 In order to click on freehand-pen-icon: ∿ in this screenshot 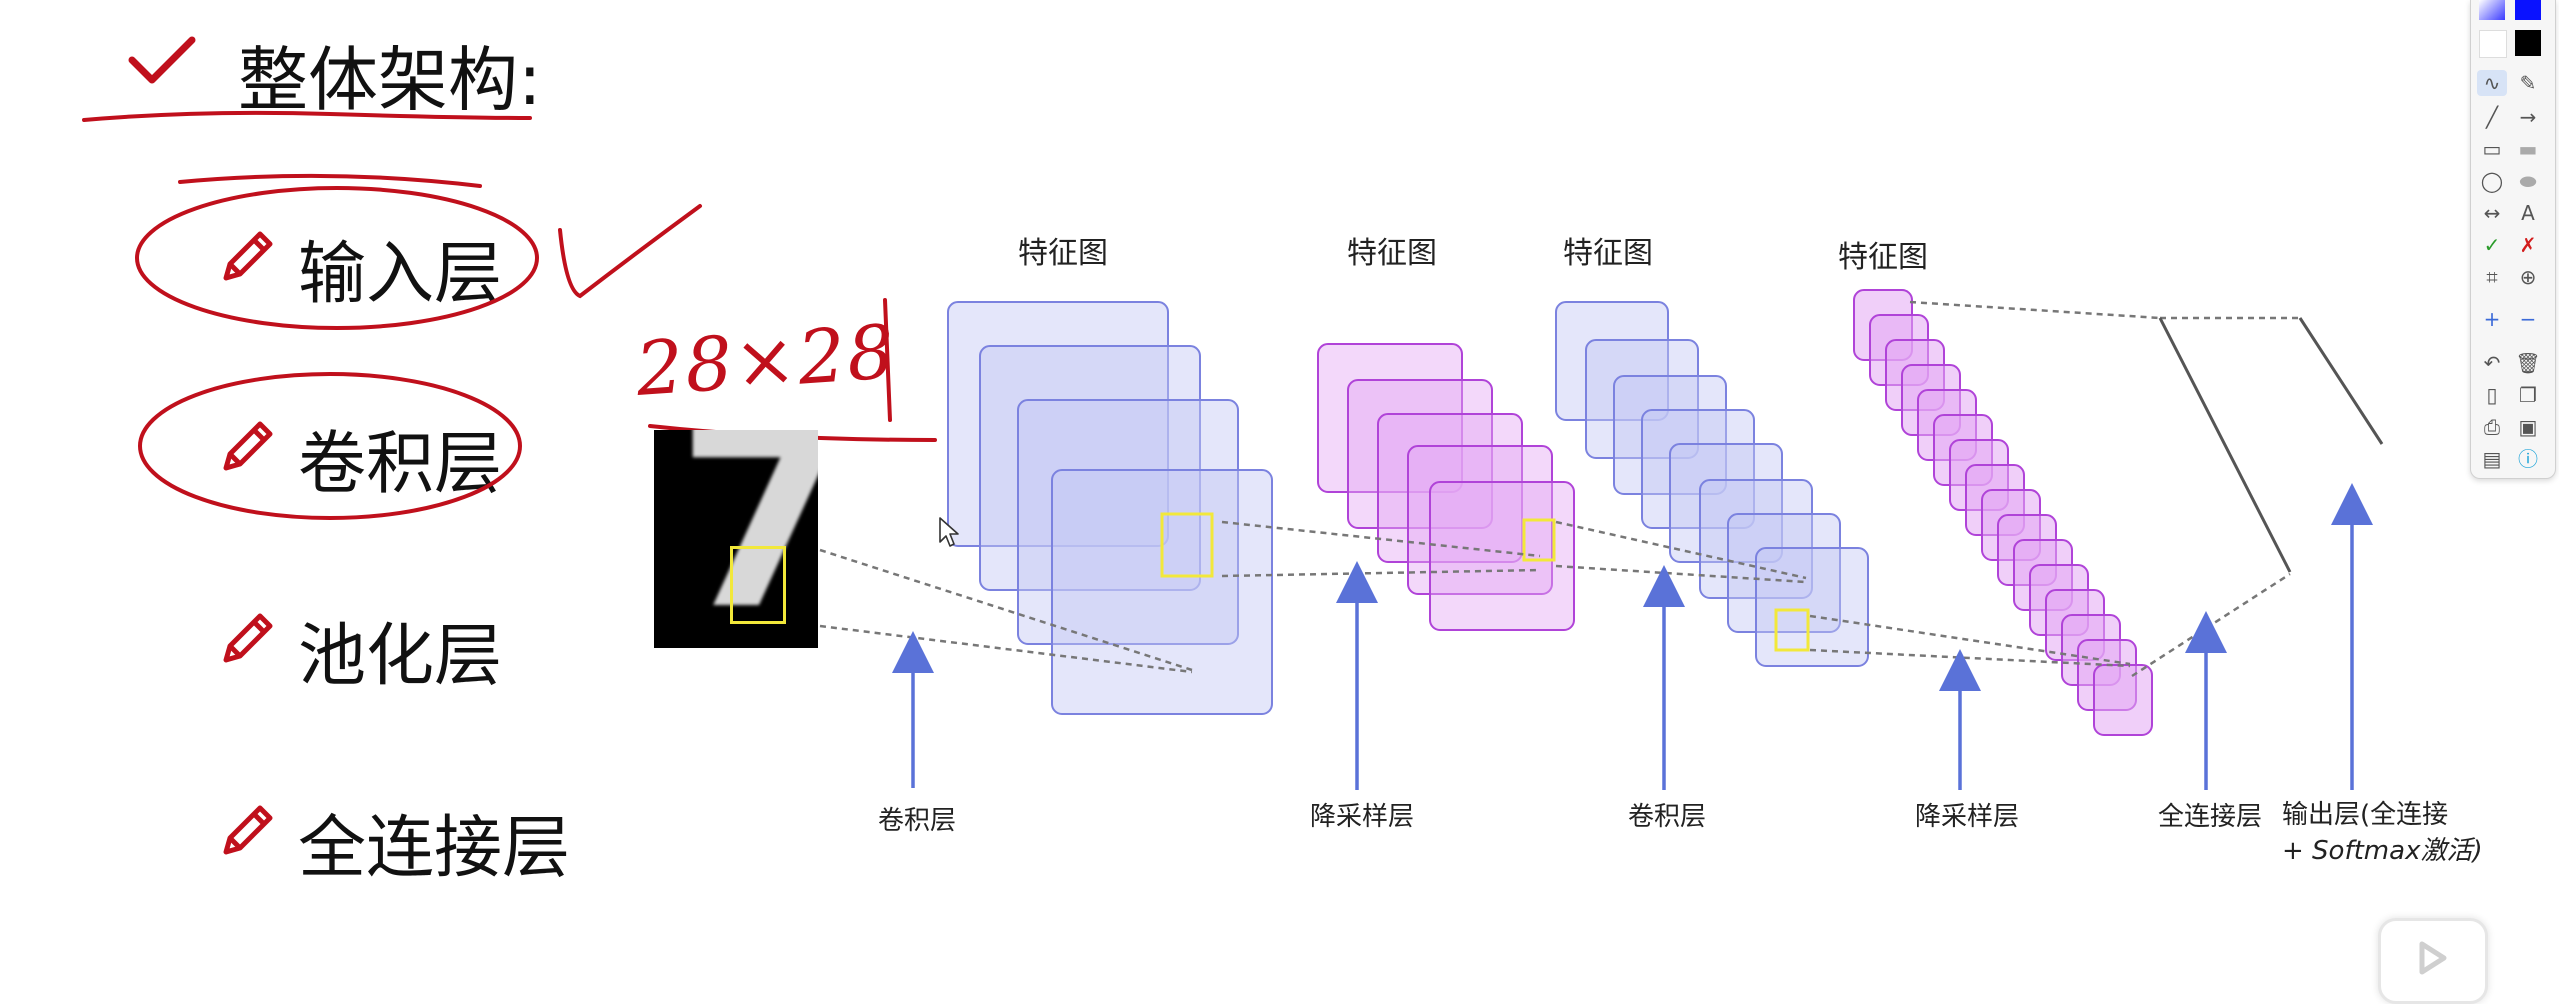, I will do `click(2492, 83)`.